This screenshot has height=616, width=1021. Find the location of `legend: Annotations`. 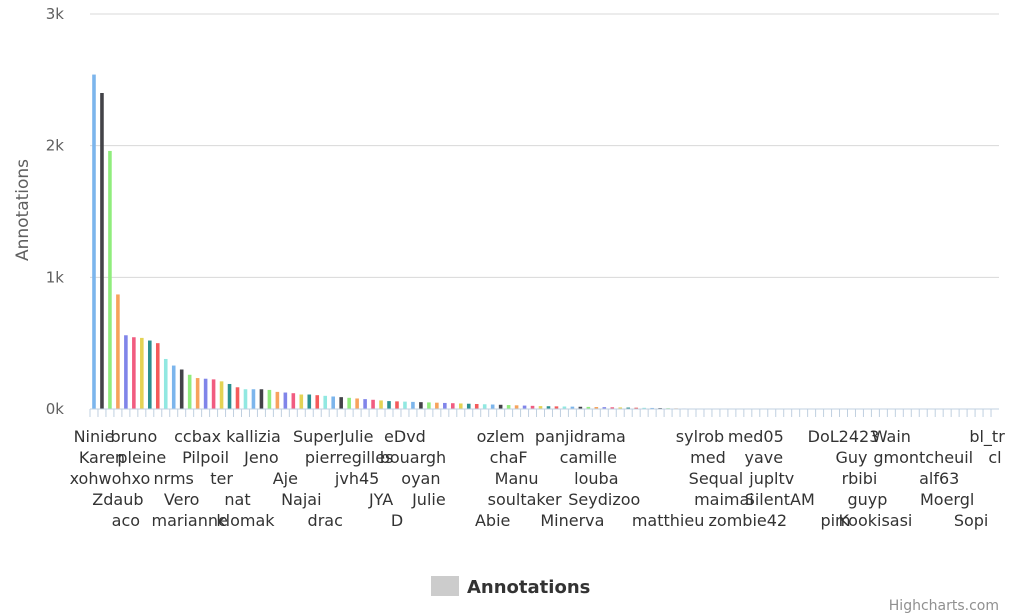

legend: Annotations is located at coordinates (510, 587).